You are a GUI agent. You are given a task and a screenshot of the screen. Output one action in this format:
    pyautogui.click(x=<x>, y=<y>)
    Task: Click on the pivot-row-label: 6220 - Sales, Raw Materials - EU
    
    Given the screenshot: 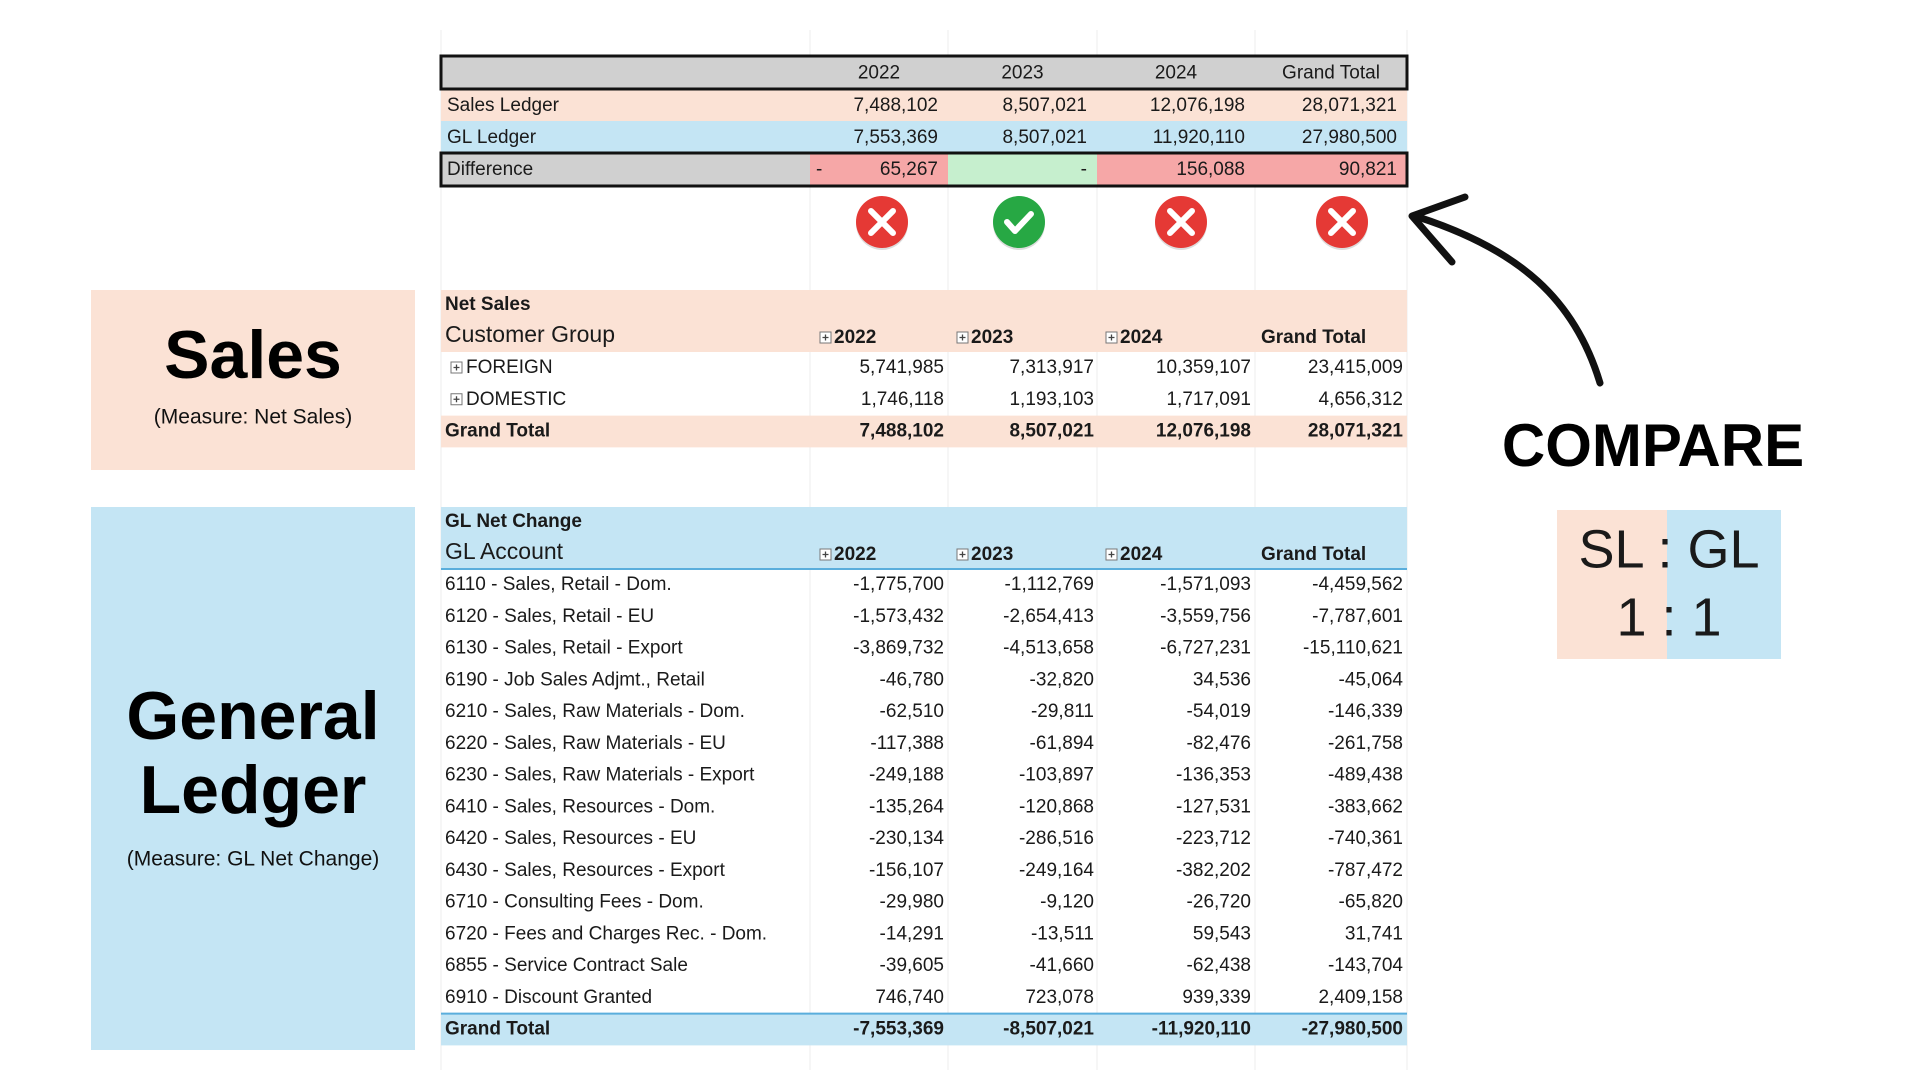 What is the action you would take?
    pyautogui.click(x=585, y=743)
    